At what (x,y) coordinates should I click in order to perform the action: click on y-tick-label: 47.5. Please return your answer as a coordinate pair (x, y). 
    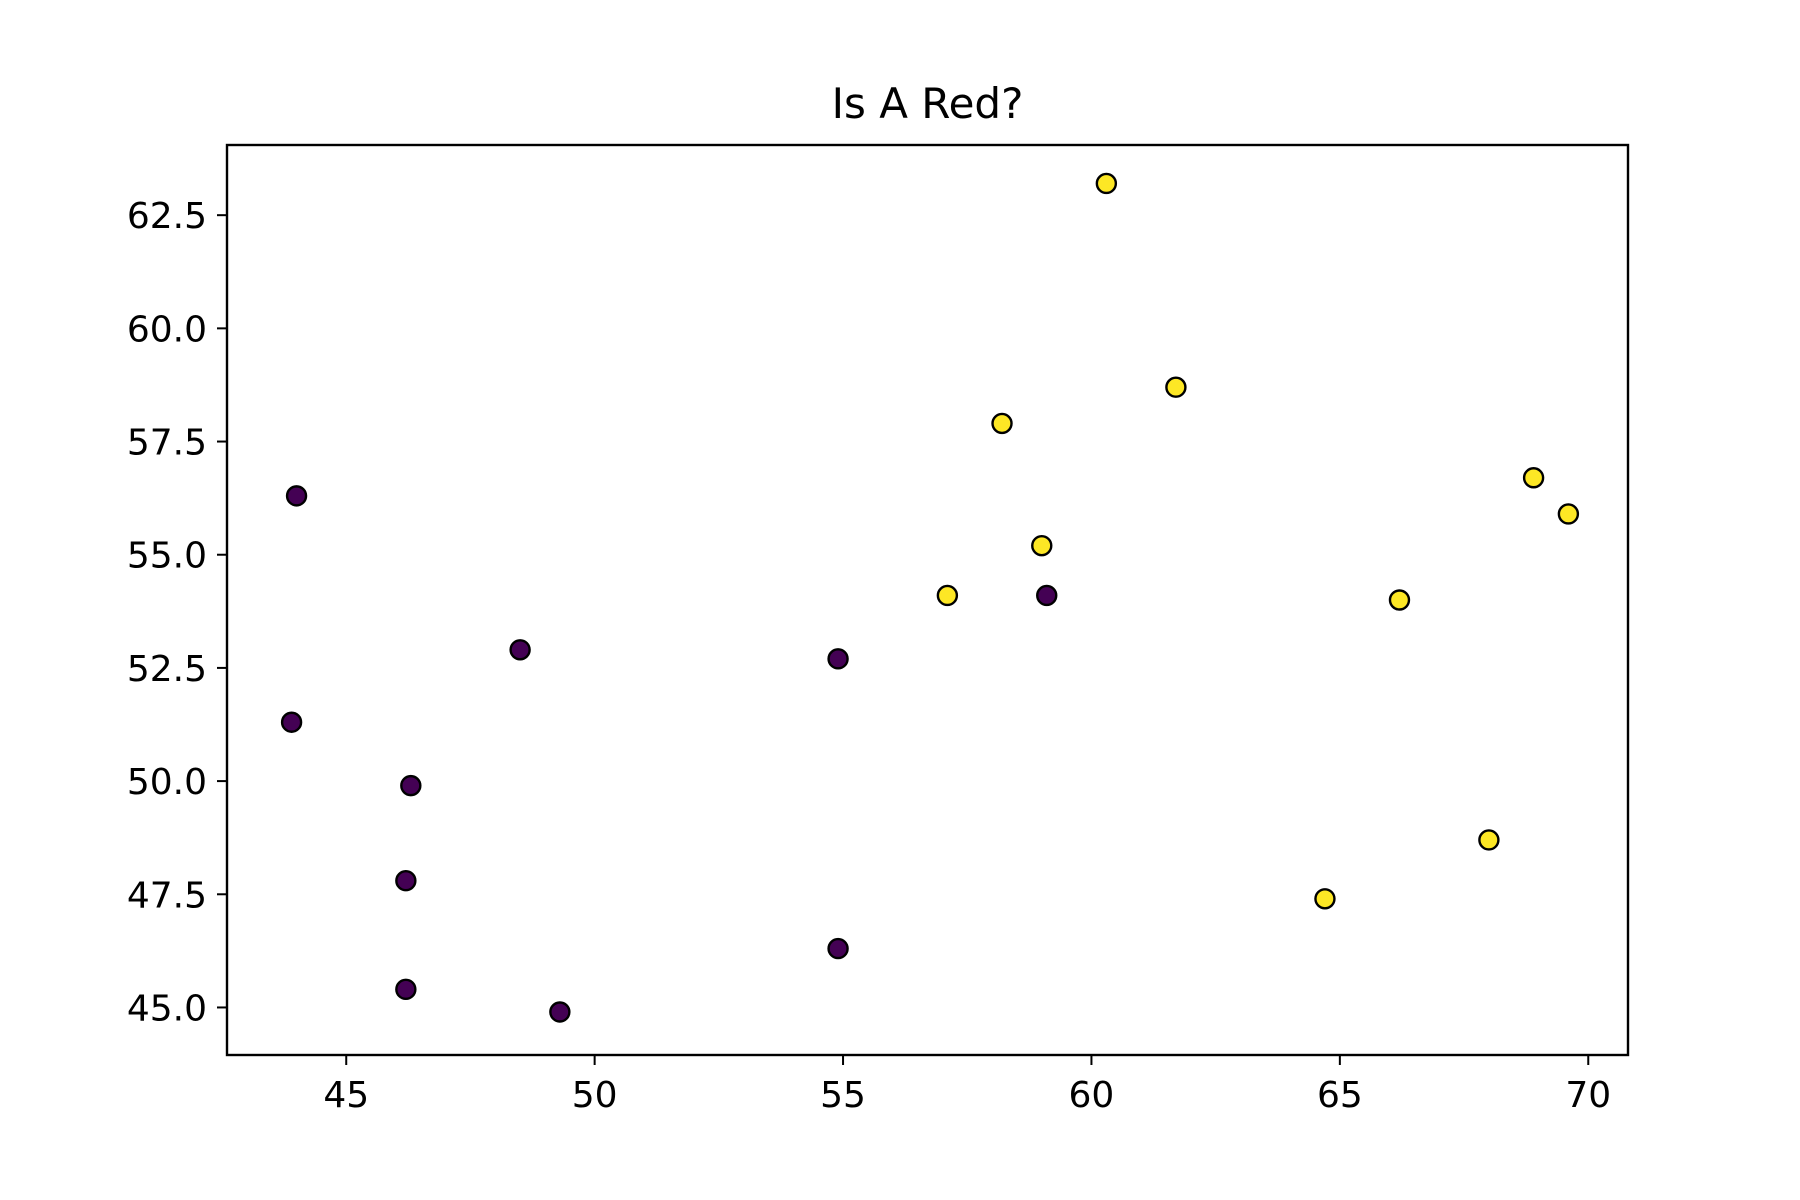
    Looking at the image, I should click on (167, 895).